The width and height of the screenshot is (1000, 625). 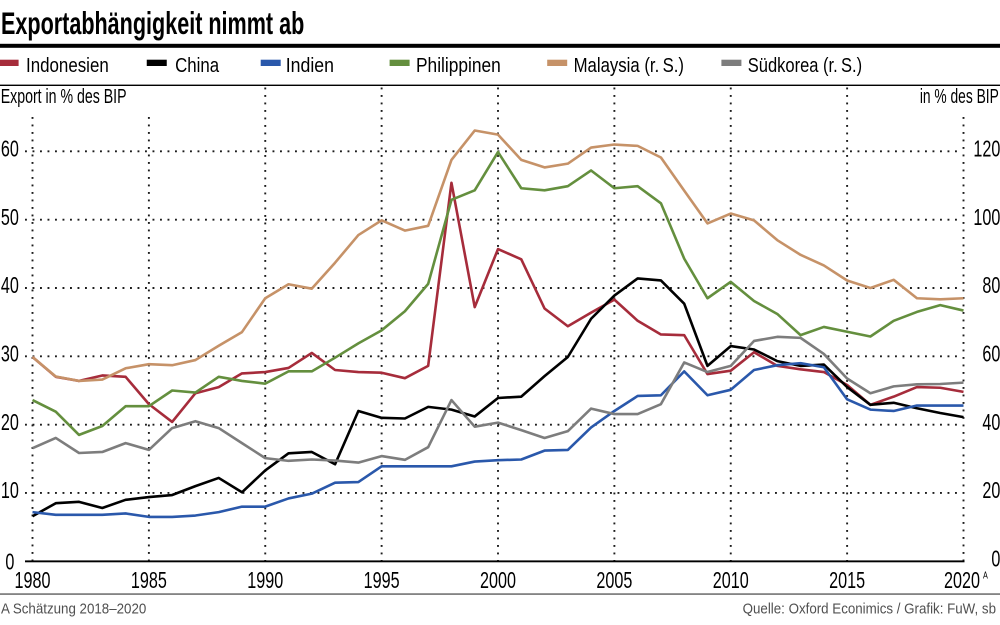 What do you see at coordinates (731, 581) in the screenshot?
I see `svg-text: 2010` at bounding box center [731, 581].